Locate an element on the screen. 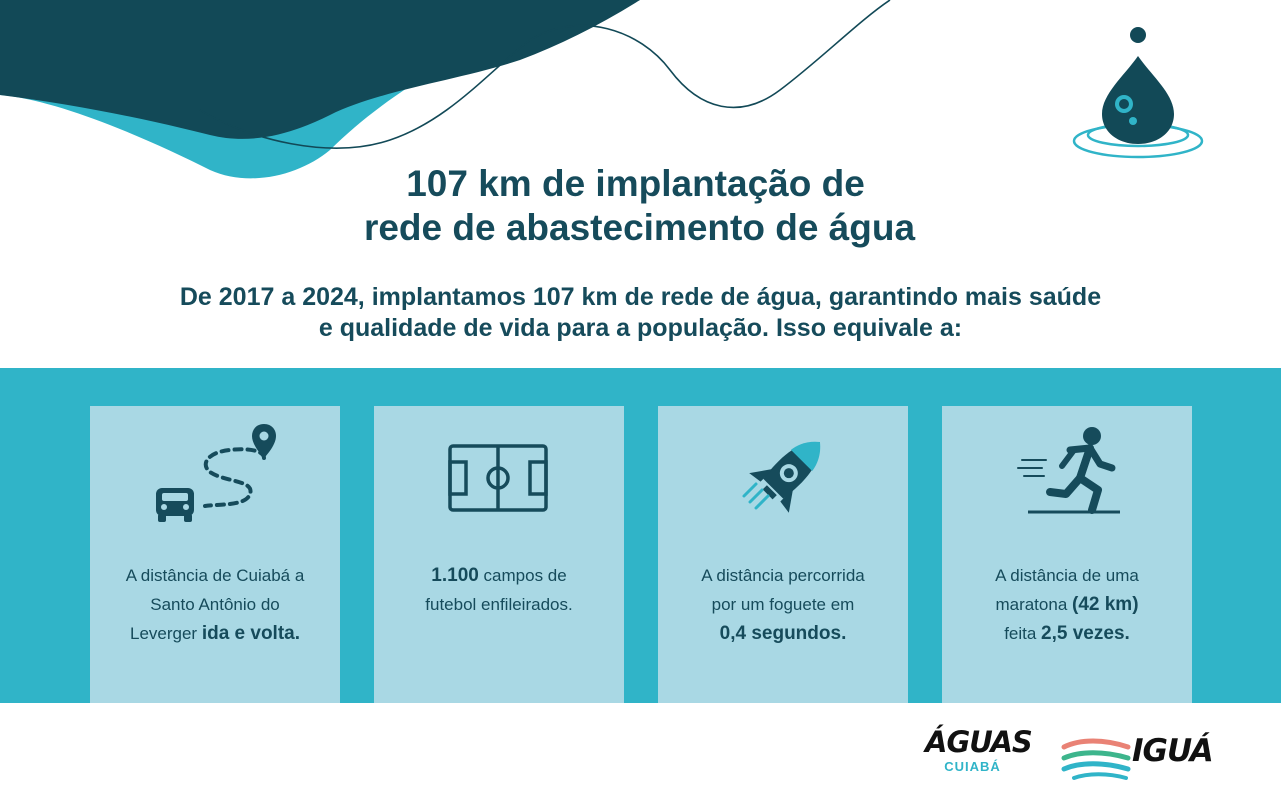 This screenshot has height=801, width=1281. page-title-line1: 107 km de implantação de is located at coordinates (635, 183).